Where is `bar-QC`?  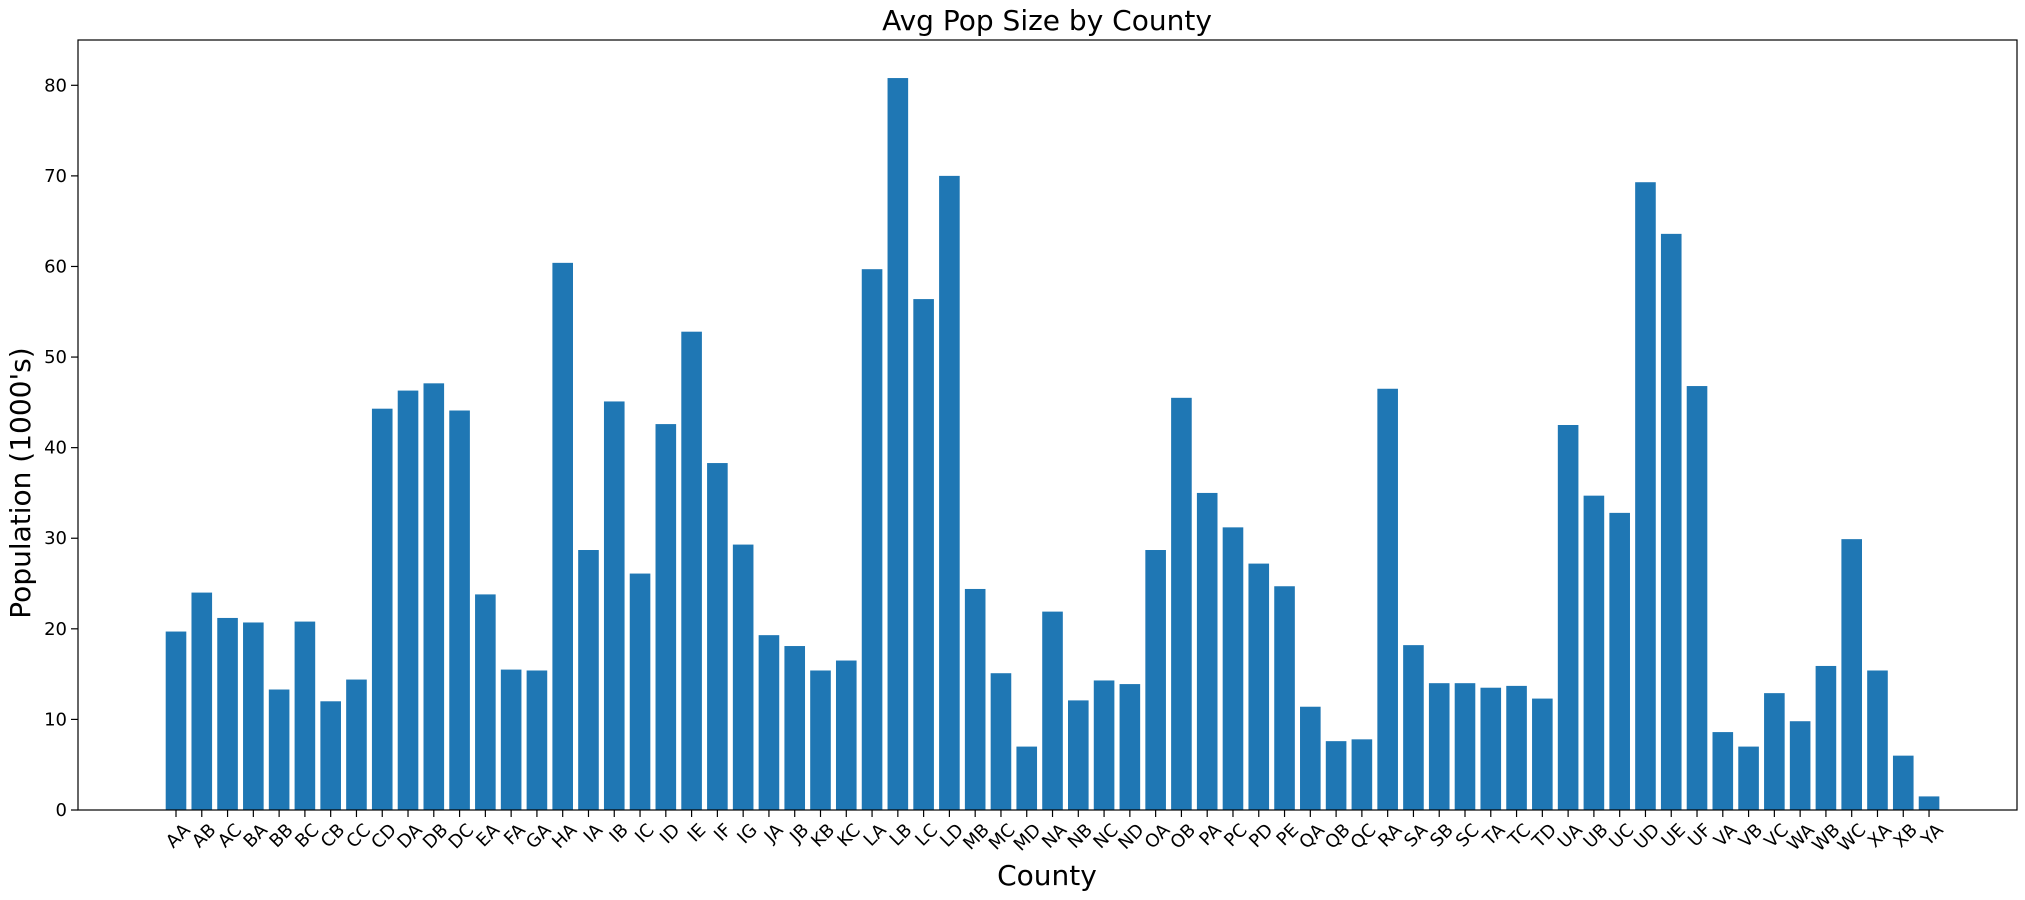
bar-QC is located at coordinates (1362, 774).